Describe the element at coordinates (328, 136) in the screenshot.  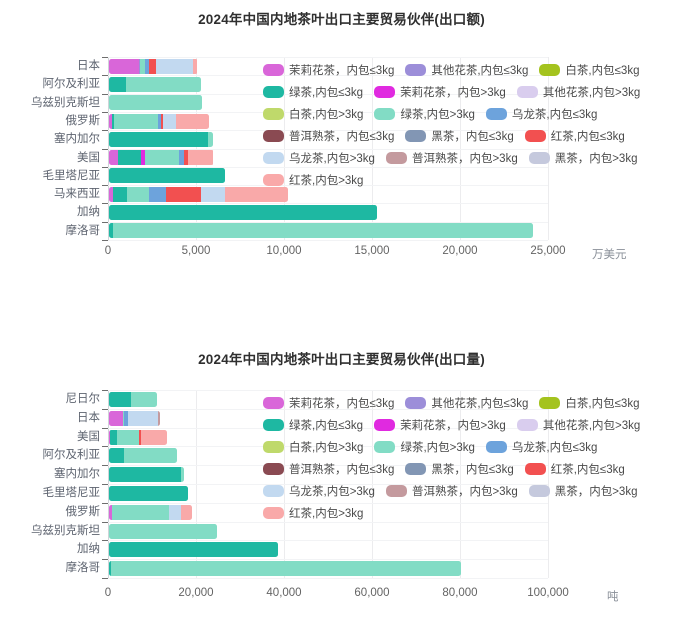
I see `legend-item: 普洱熟茶，内包≤3kg` at that location.